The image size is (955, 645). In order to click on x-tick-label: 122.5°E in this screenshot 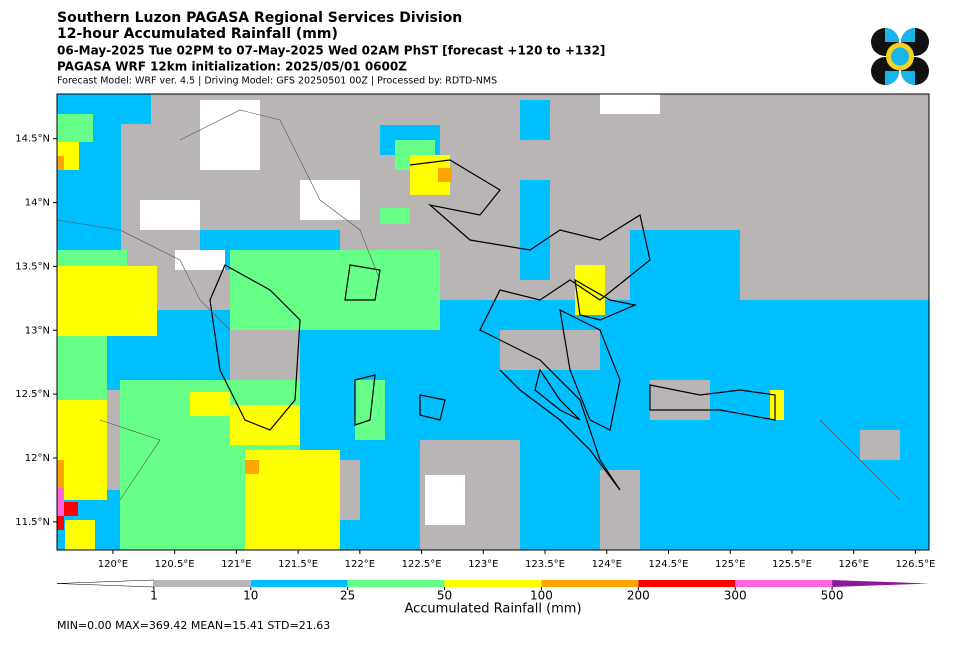, I will do `click(422, 564)`.